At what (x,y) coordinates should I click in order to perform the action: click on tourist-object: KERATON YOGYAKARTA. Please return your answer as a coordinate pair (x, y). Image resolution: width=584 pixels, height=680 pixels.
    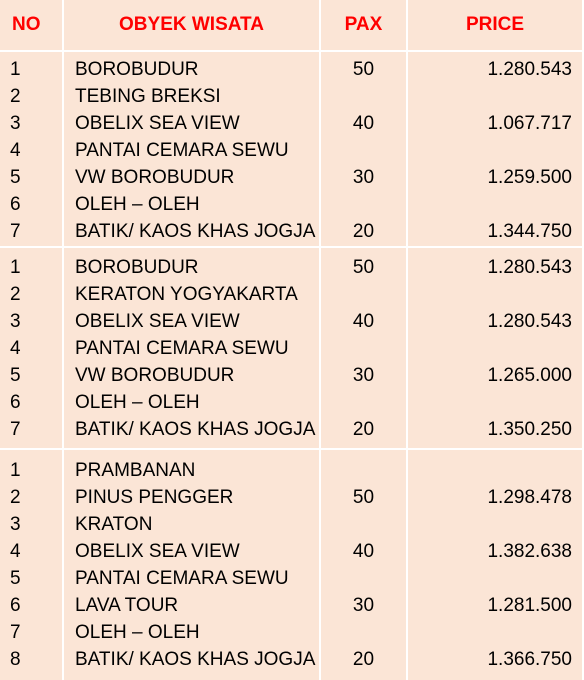
    Looking at the image, I should click on (186, 294).